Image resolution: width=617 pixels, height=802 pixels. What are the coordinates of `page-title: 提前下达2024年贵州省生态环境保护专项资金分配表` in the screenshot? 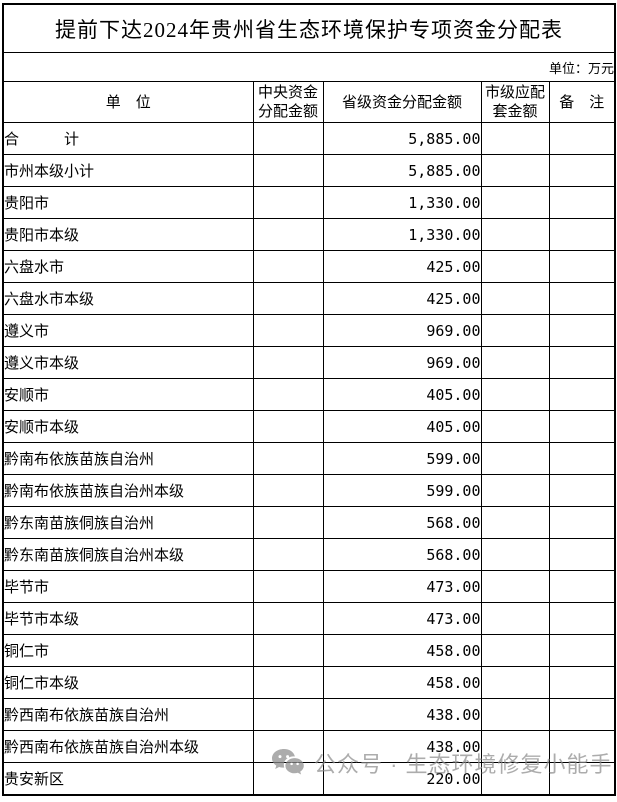 It's located at (309, 28).